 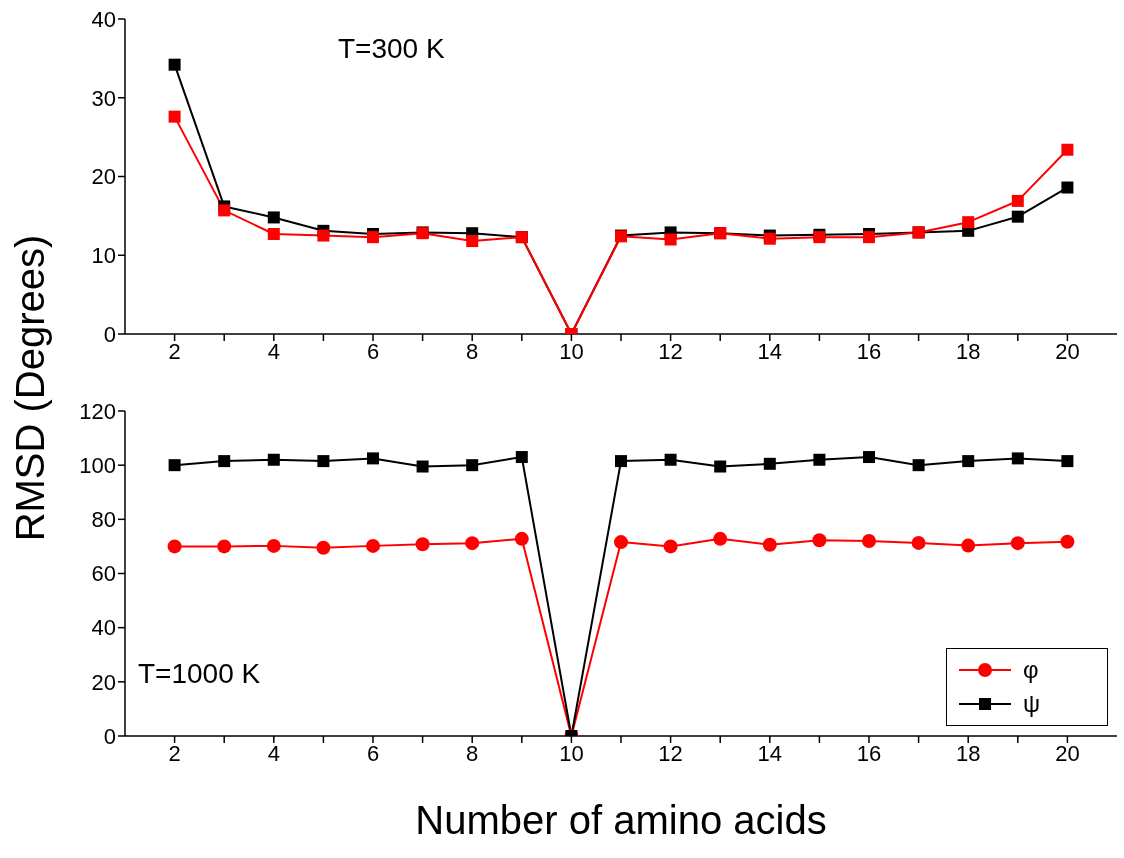 What do you see at coordinates (1031, 670) in the screenshot?
I see `legend-label: φ` at bounding box center [1031, 670].